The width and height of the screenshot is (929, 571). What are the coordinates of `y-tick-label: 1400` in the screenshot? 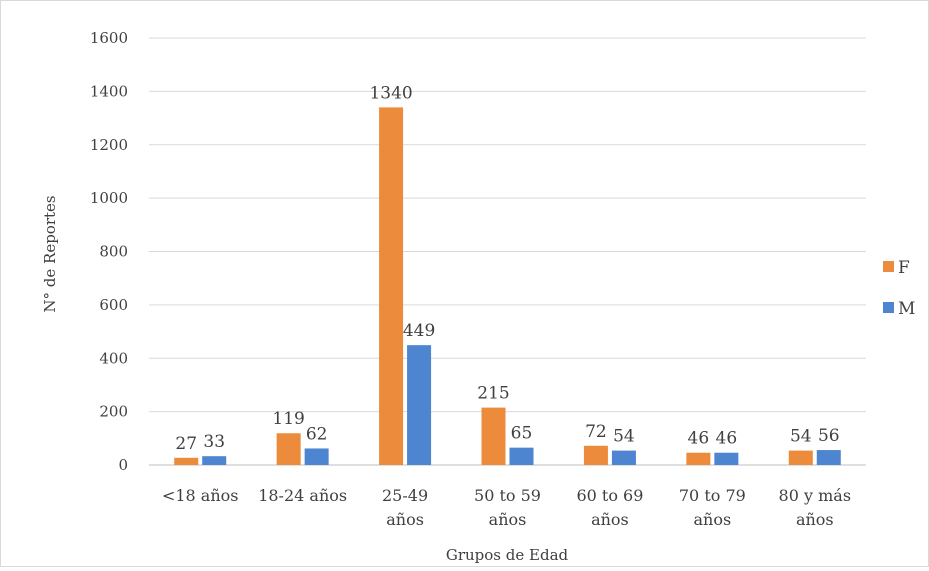 It's located at (109, 91).